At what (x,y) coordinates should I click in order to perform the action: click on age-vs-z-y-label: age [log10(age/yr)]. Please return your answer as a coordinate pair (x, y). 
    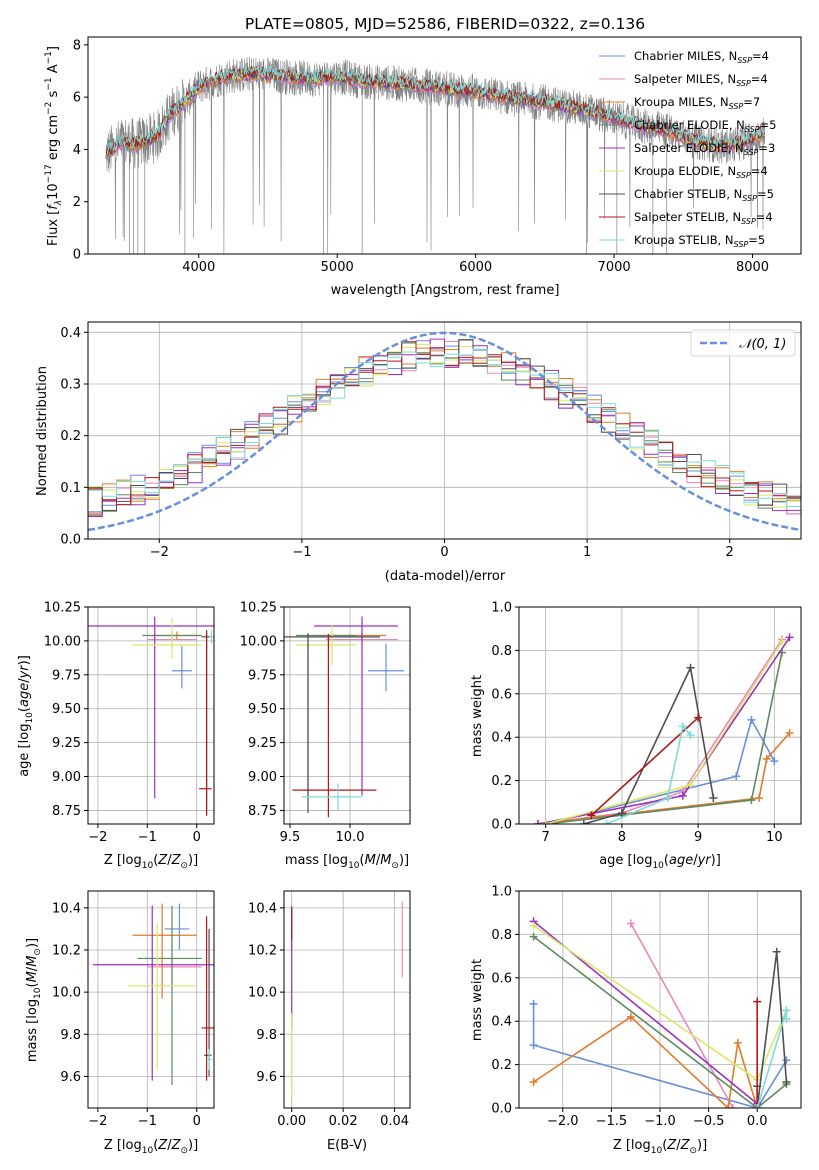
    Looking at the image, I should click on (26, 716).